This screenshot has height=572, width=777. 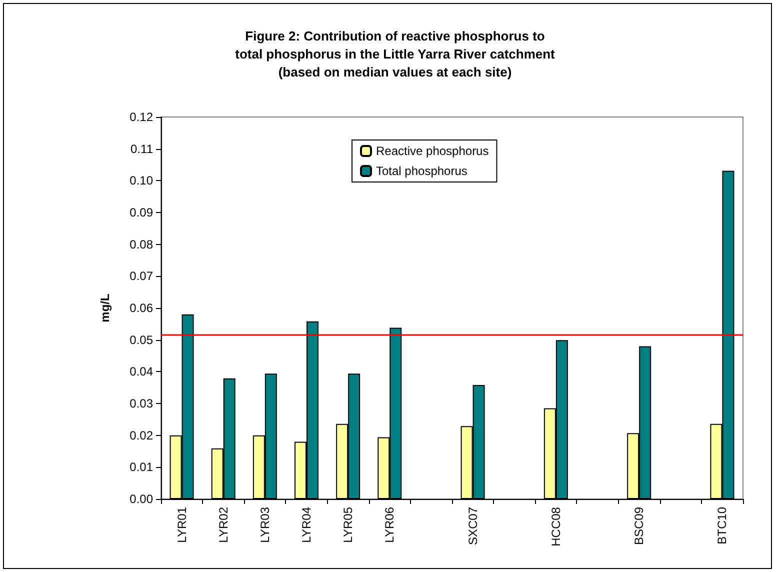 I want to click on y-tick-label: 0.03, so click(x=142, y=403).